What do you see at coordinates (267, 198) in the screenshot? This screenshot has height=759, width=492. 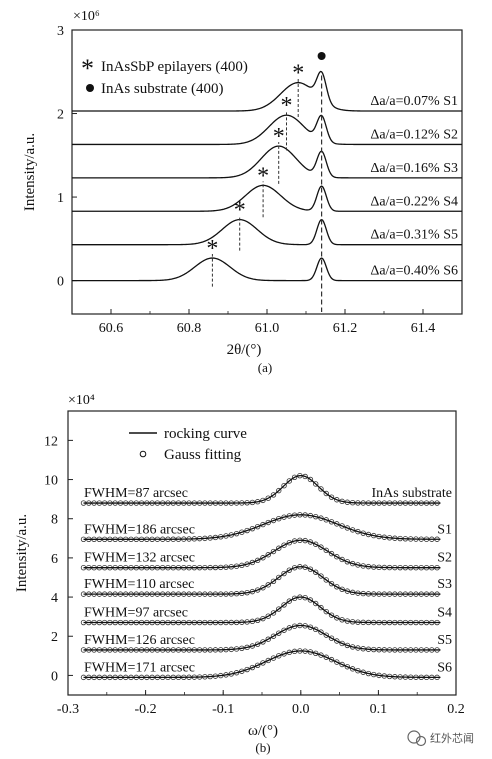 I see `xrd-curve-S4` at bounding box center [267, 198].